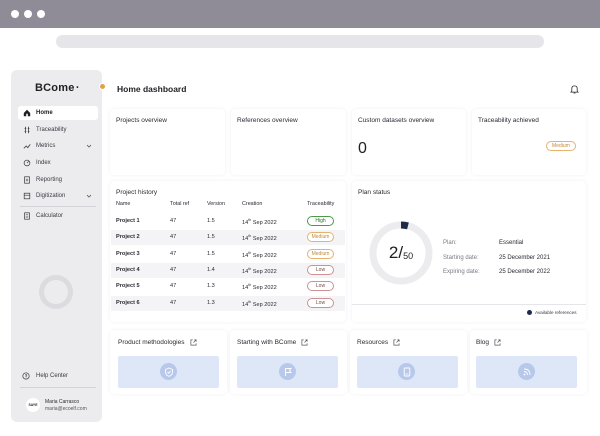 This screenshot has width=600, height=436. I want to click on table-row: Project 2 47 1.5 14th Sep 2022 Medium, so click(228, 238).